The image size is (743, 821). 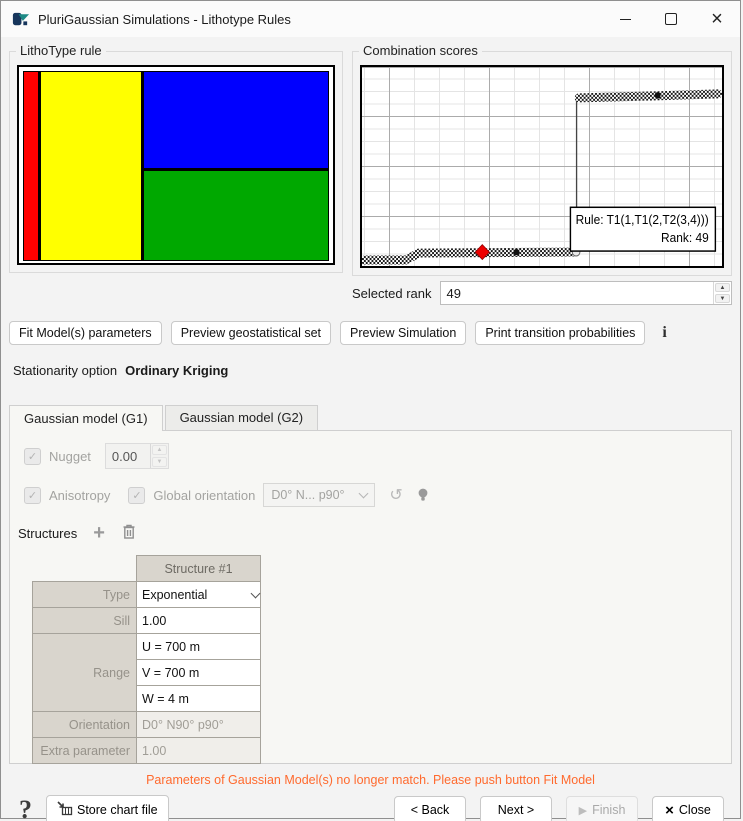 I want to click on lithotype-rule-plot, so click(x=176, y=165).